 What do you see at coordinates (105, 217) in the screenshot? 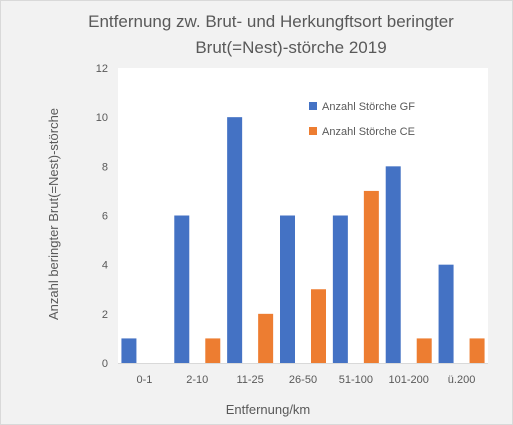
I see `y-tick-label: 6` at bounding box center [105, 217].